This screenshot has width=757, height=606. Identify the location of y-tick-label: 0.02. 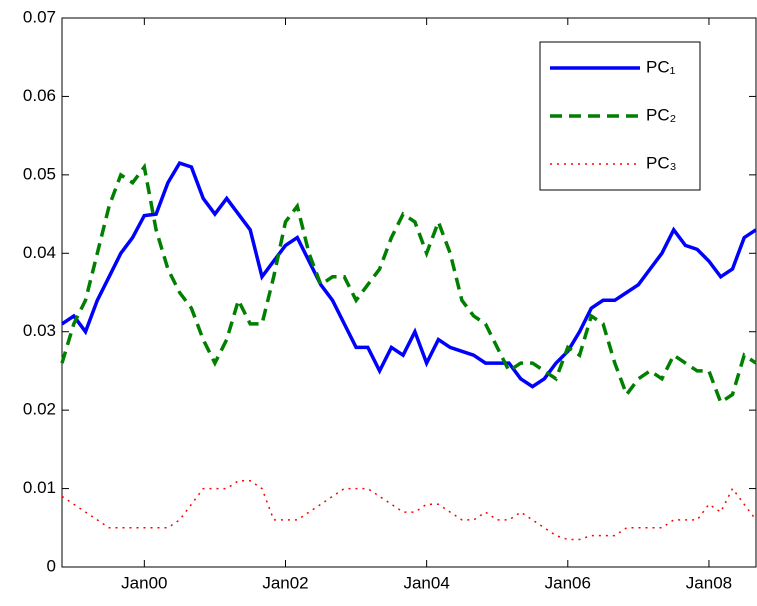
(39, 409).